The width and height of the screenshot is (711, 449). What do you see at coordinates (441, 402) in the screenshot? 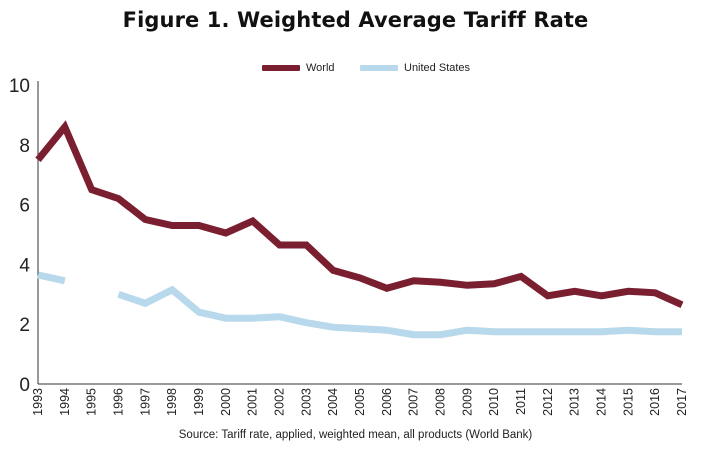
I see `x-tick-label-2008: 2008` at bounding box center [441, 402].